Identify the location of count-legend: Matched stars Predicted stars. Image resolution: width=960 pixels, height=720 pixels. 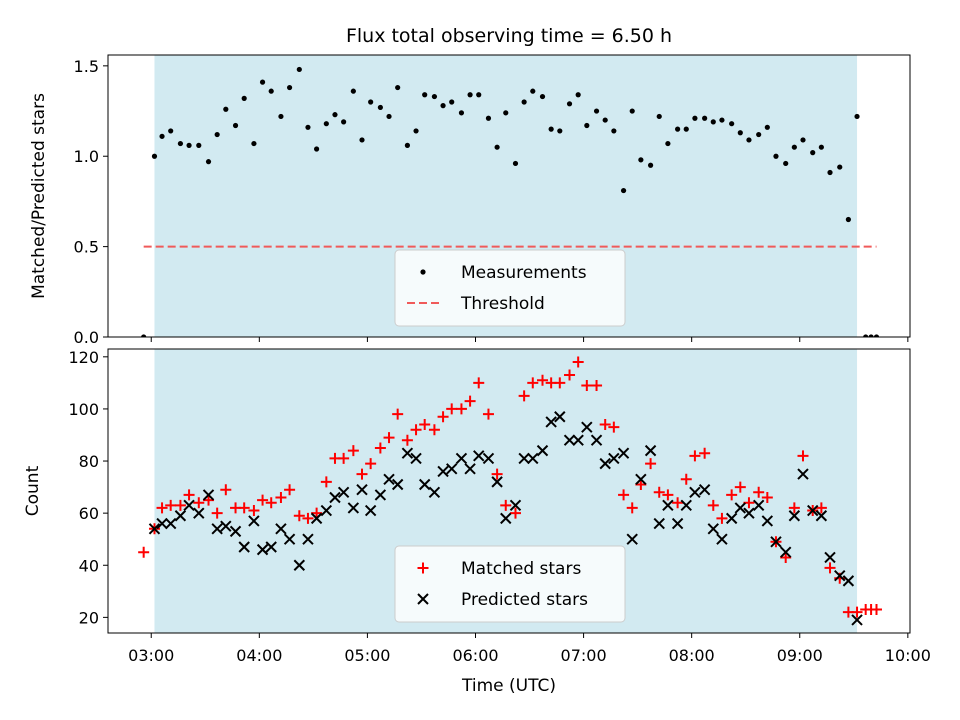
(510, 584).